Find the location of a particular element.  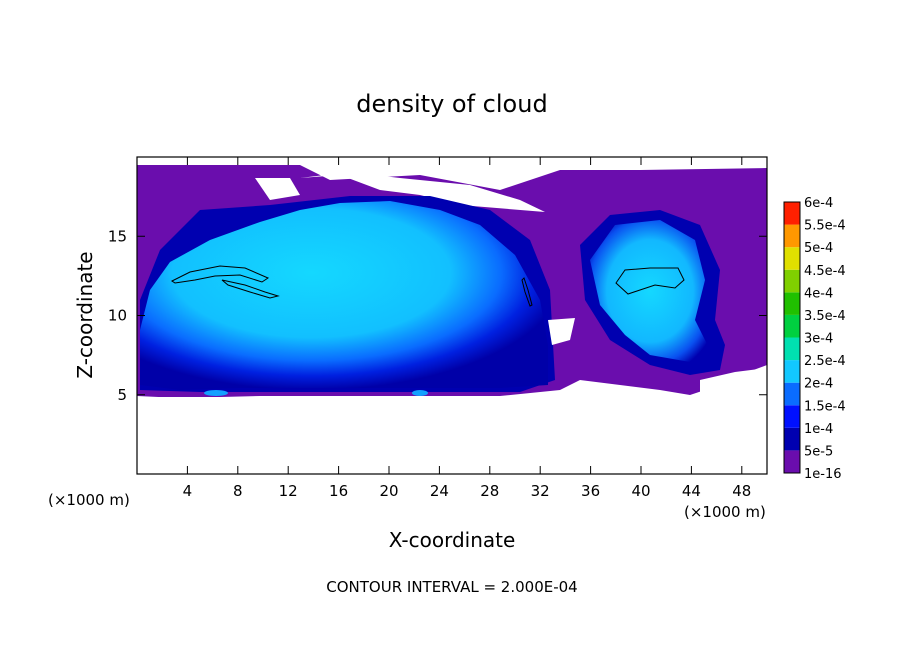

colorbar-label: 2e-4 is located at coordinates (818, 384).